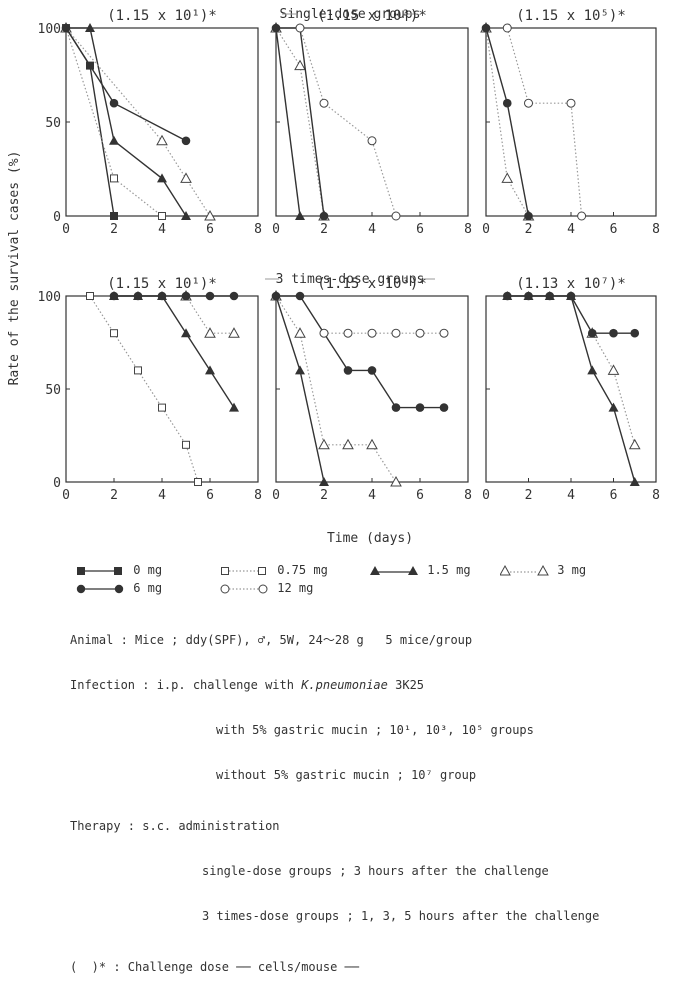  What do you see at coordinates (344, 685) in the screenshot?
I see `note-organism: K.pneumoniae` at bounding box center [344, 685].